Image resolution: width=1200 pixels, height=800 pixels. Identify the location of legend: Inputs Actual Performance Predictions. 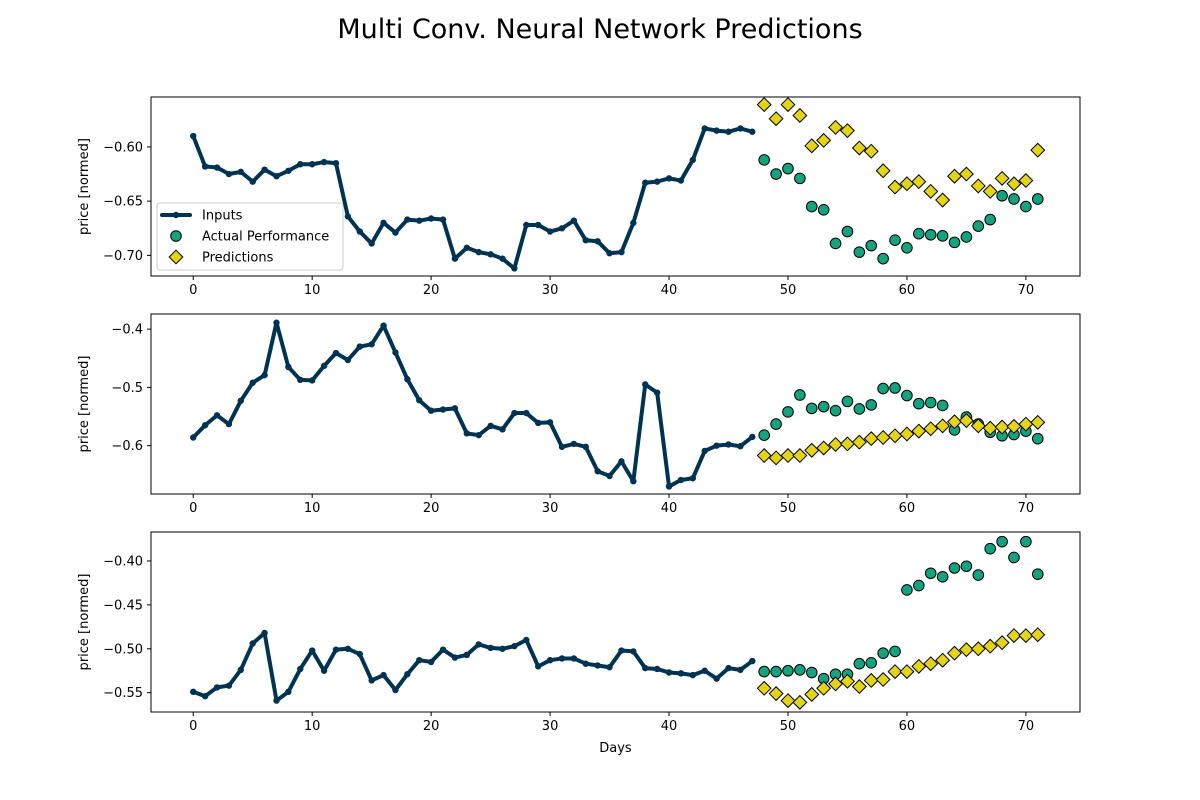
(250, 236).